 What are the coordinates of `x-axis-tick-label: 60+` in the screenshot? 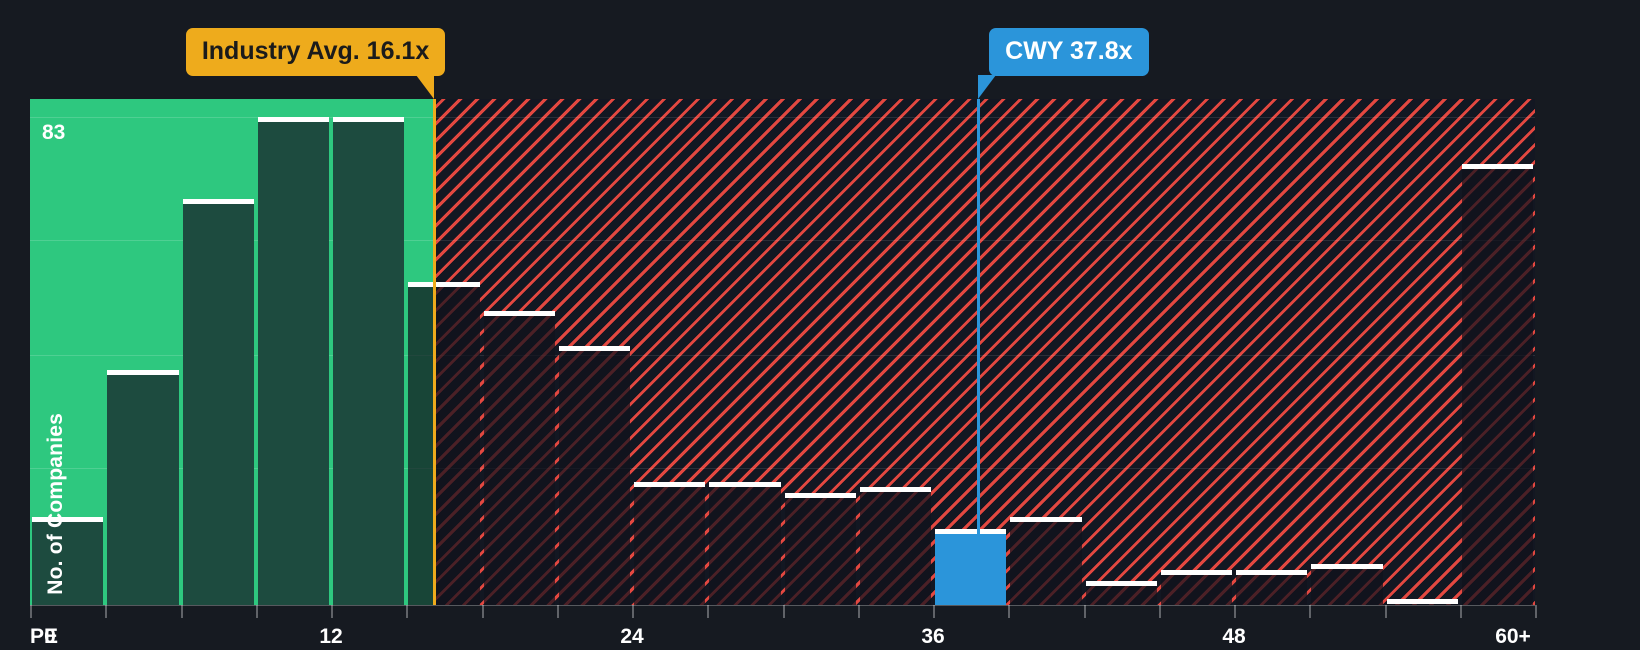 It's located at (1513, 636).